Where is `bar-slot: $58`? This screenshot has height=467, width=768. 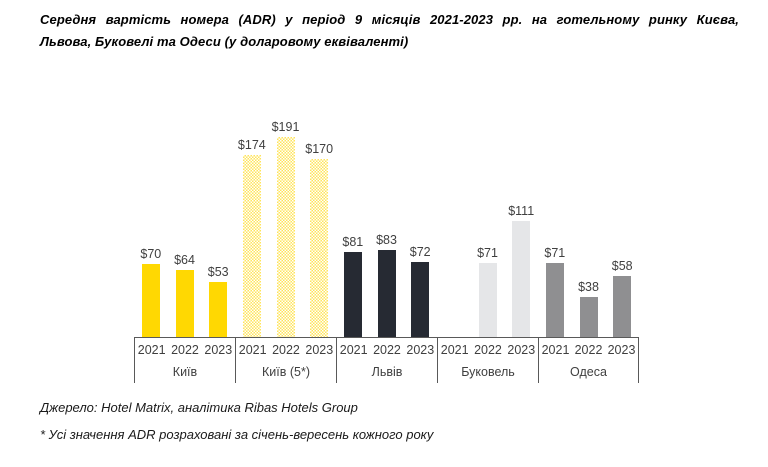
bar-slot: $58 is located at coordinates (622, 225).